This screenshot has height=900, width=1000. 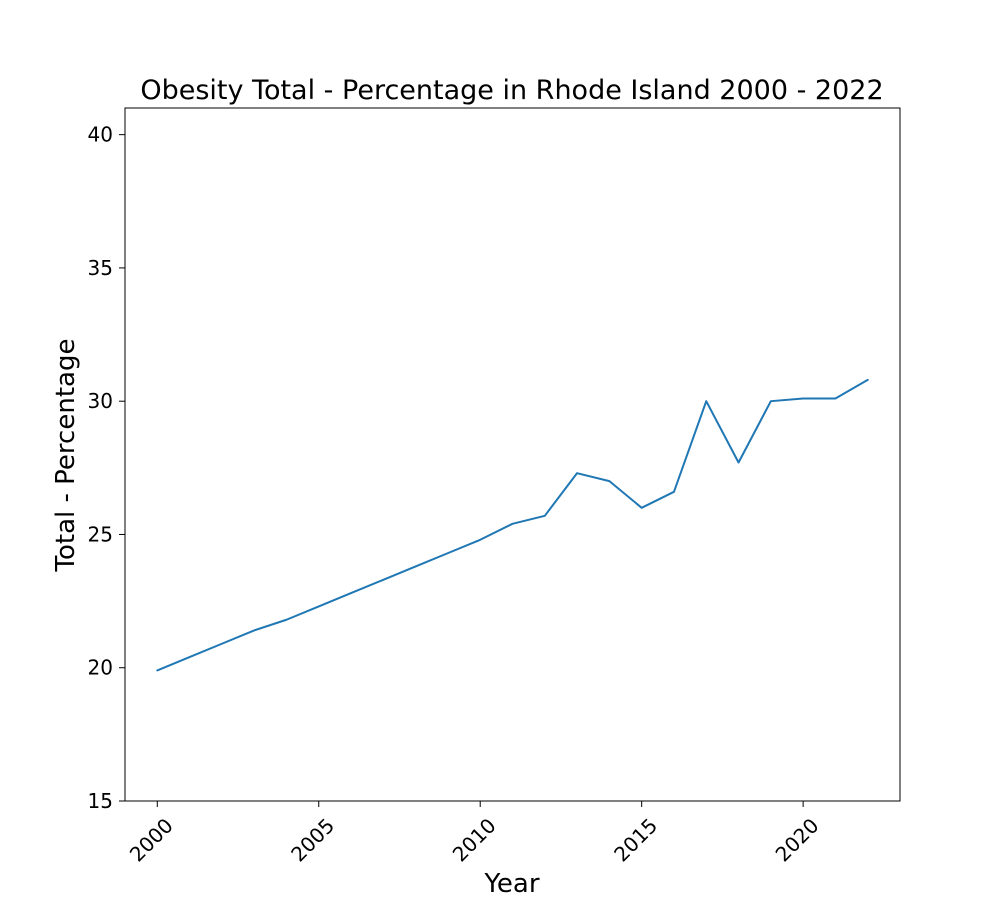 What do you see at coordinates (100, 135) in the screenshot?
I see `y-tick-label: 40` at bounding box center [100, 135].